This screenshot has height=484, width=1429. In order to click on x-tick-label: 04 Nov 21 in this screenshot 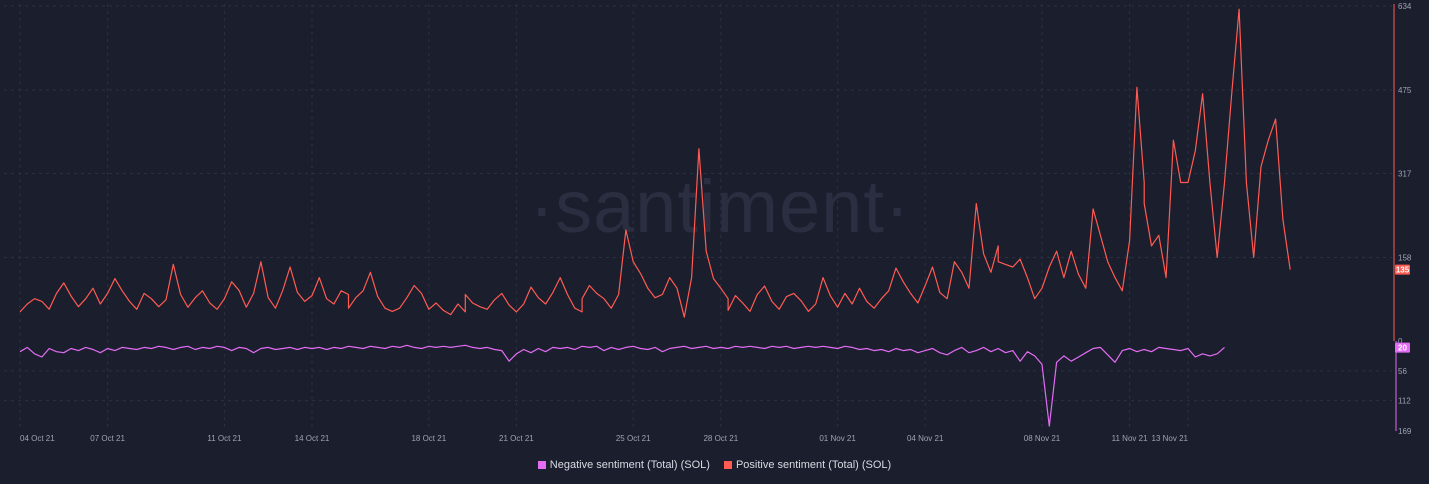, I will do `click(925, 438)`.